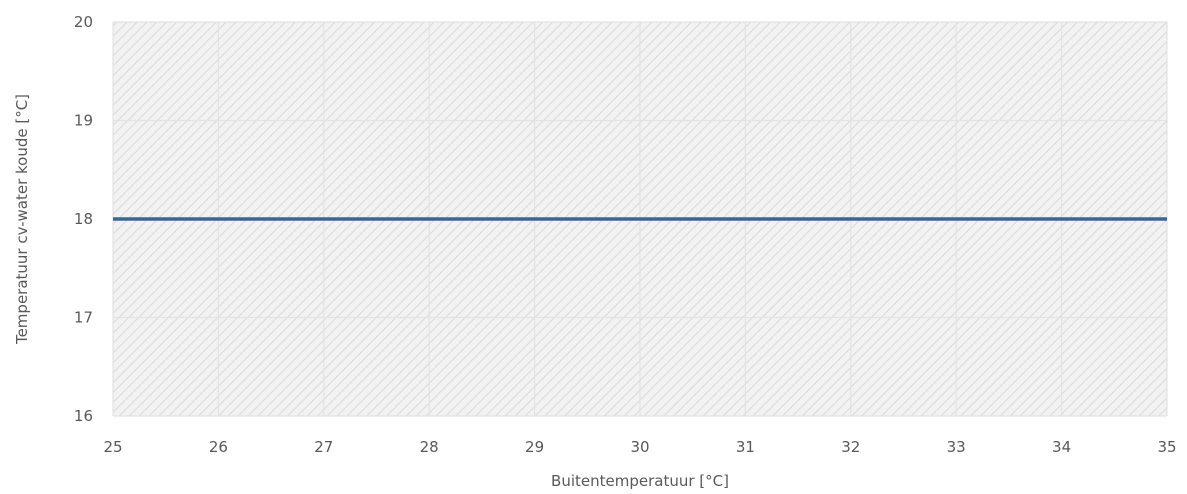 The image size is (1187, 494). What do you see at coordinates (429, 447) in the screenshot?
I see `x-tick-label: 28` at bounding box center [429, 447].